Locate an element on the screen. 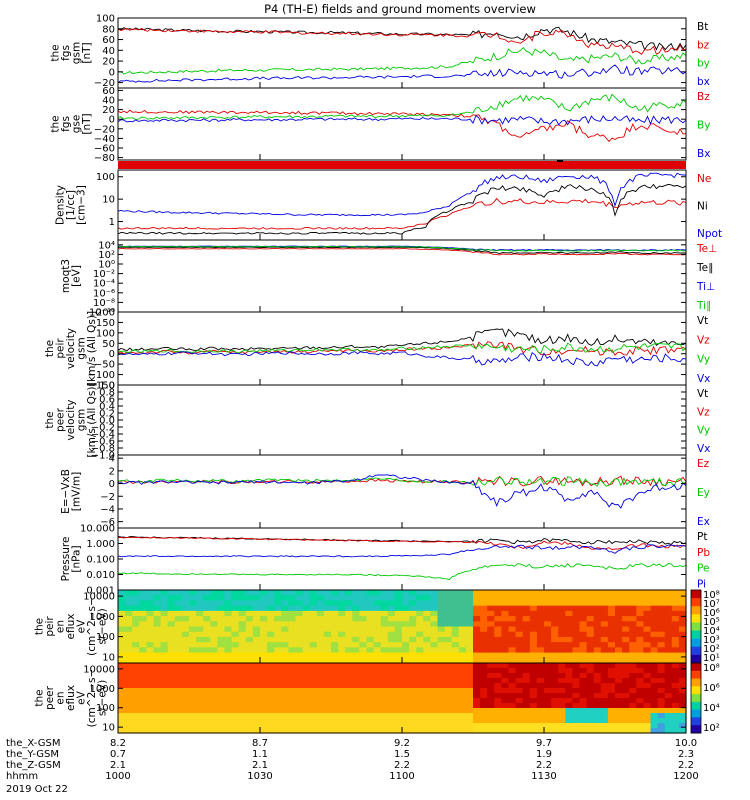  colorbar-tick-label: 10⁴ is located at coordinates (711, 631).